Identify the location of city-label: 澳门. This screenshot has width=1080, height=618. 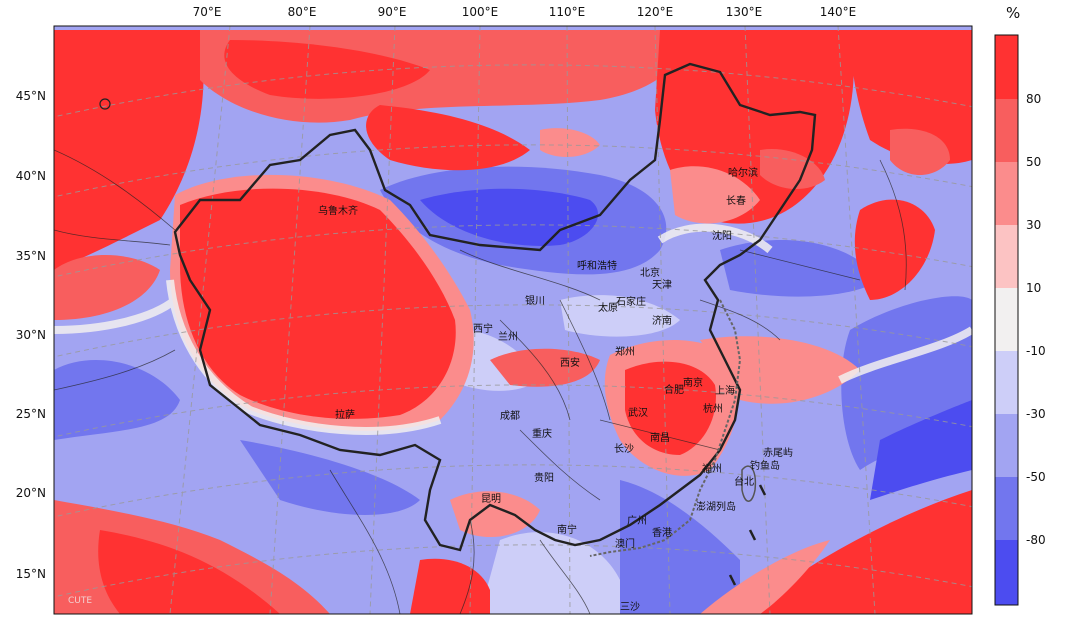
(625, 543).